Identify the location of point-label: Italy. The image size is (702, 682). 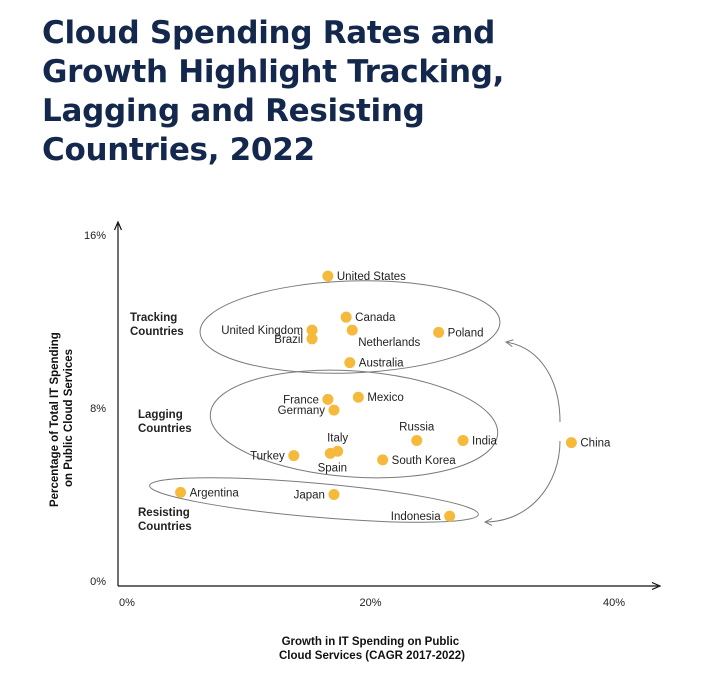
(337, 438).